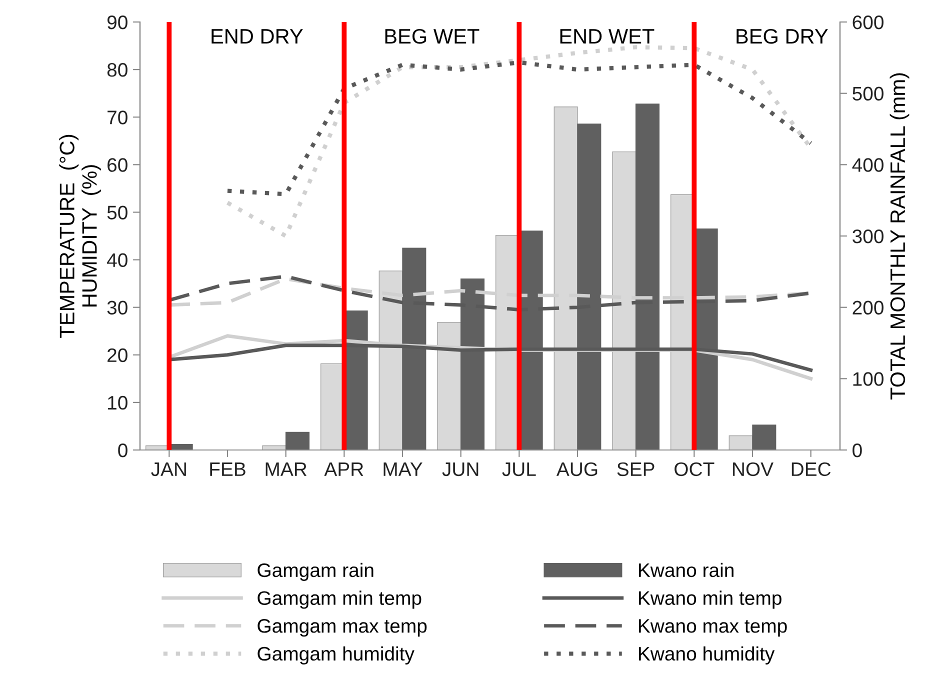  Describe the element at coordinates (118, 355) in the screenshot. I see `y-tick-label: 20` at that location.